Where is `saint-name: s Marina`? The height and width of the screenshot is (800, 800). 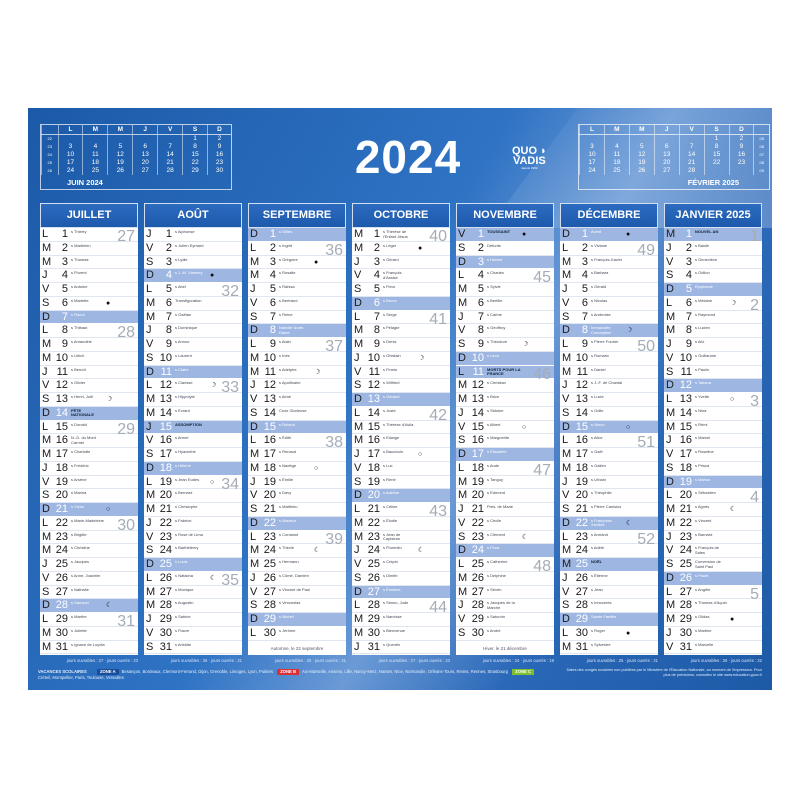
saint-name: s Marina is located at coordinates (79, 493).